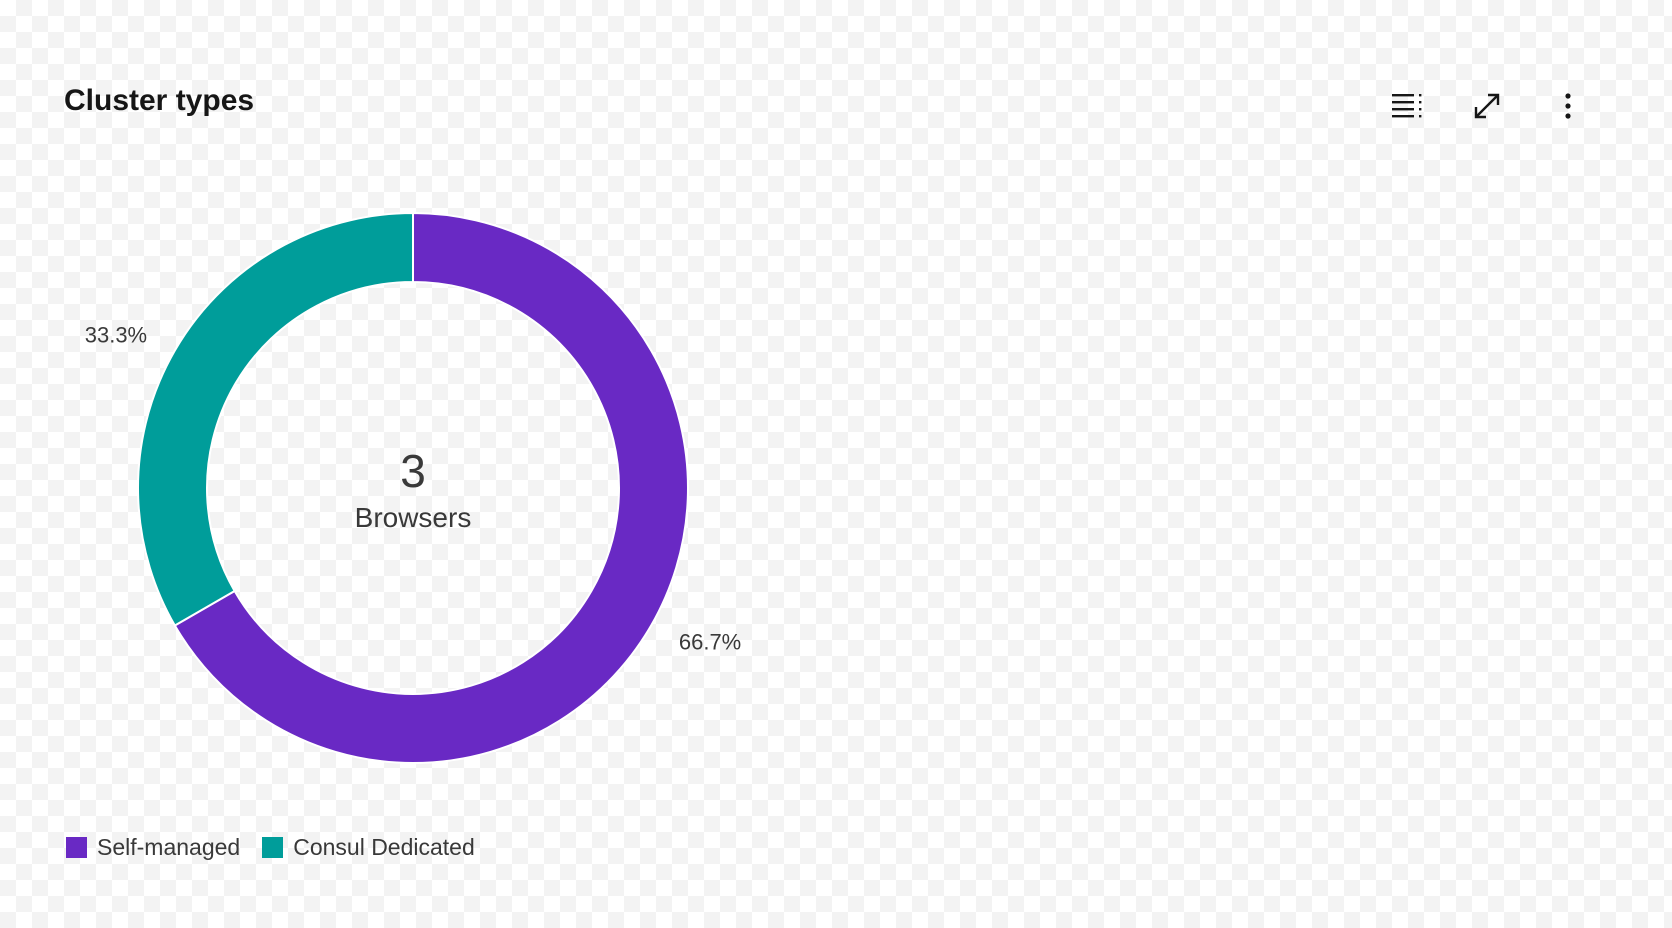  I want to click on slice-label-consul-dedicated: 33.3%, so click(116, 335).